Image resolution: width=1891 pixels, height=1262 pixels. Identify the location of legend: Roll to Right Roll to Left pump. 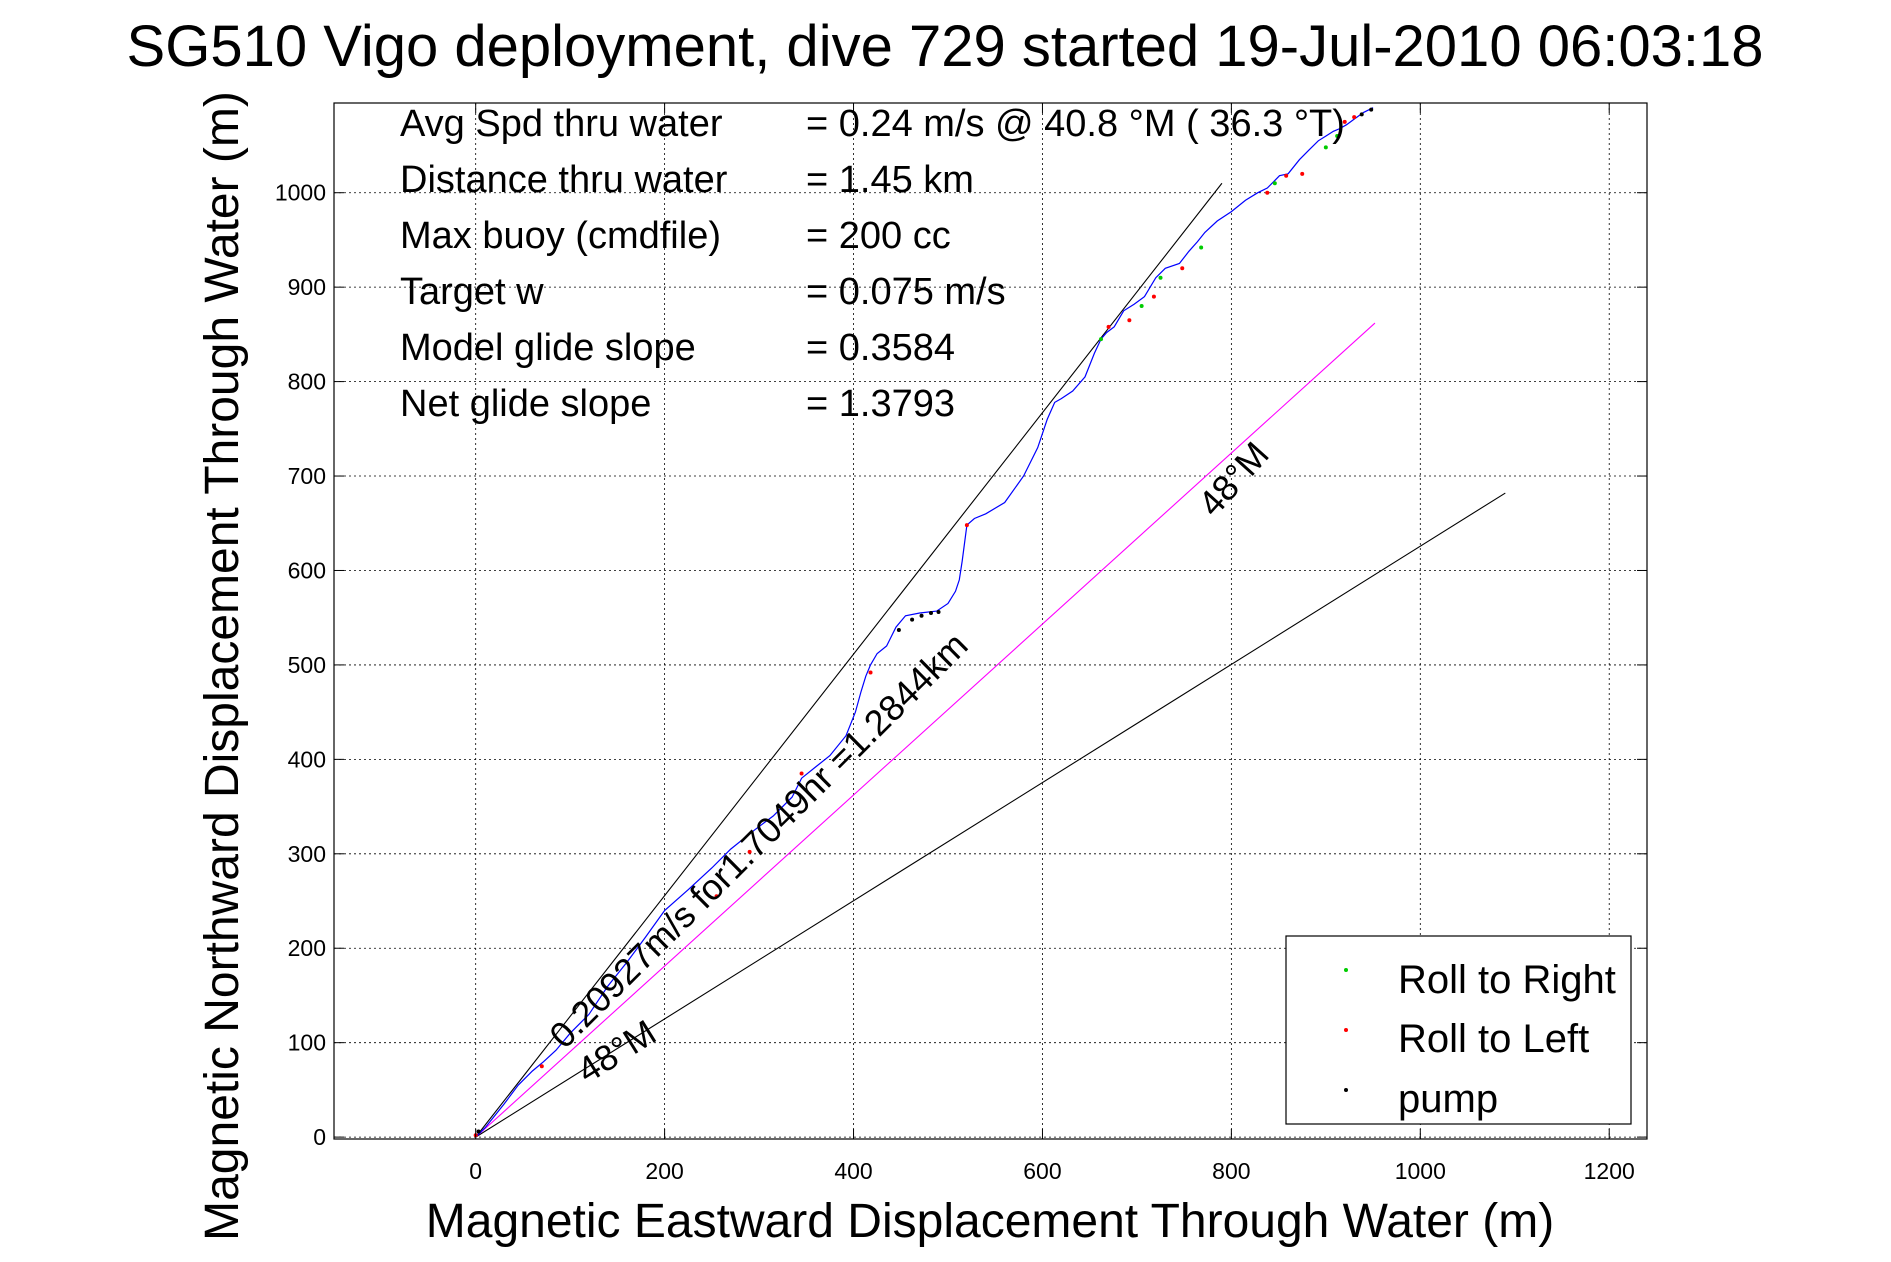
(1458, 1030).